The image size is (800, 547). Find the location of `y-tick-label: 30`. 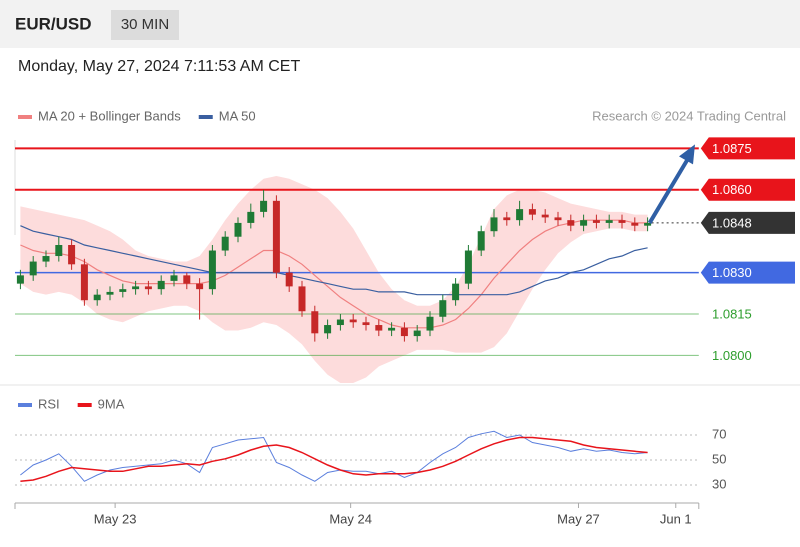

y-tick-label: 30 is located at coordinates (719, 483).